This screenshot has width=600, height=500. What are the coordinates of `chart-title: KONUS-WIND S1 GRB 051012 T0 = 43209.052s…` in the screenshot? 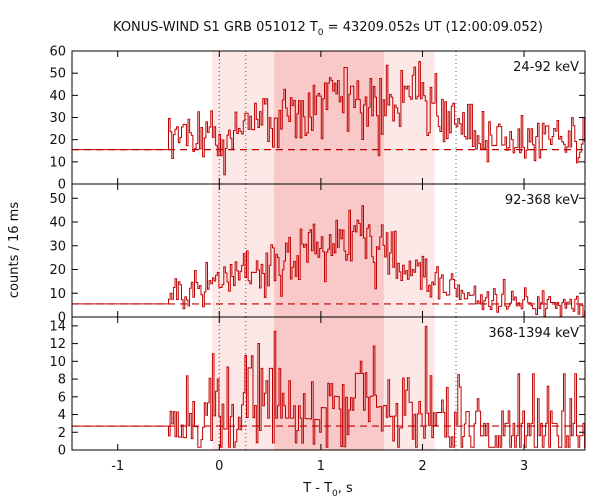 It's located at (328, 29).